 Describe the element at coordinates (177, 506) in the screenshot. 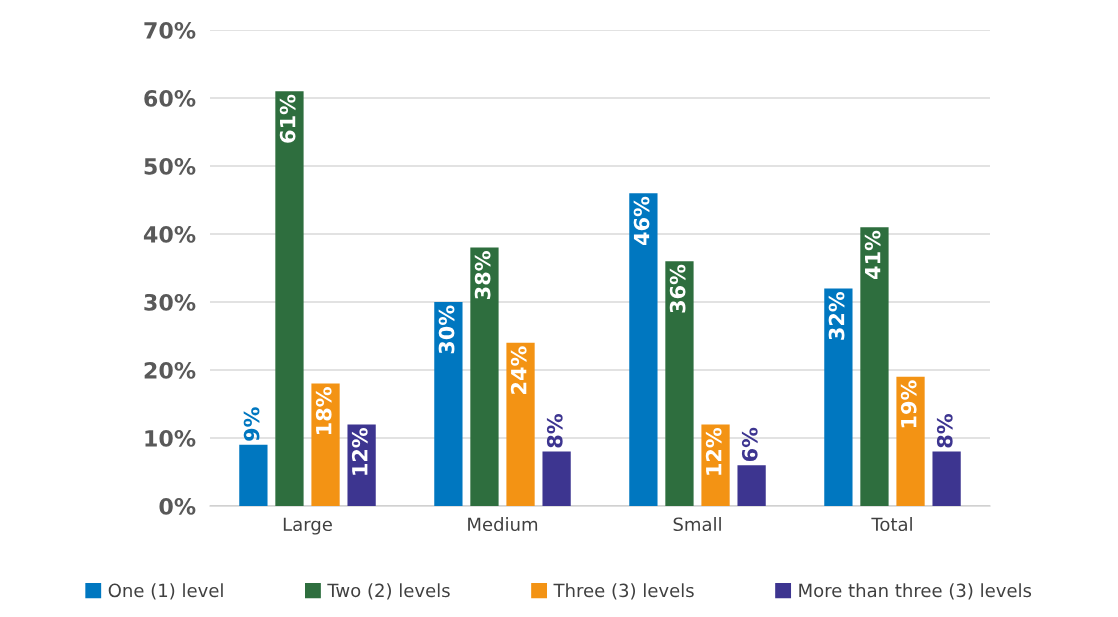

I see `y-tick-label: 0%` at that location.